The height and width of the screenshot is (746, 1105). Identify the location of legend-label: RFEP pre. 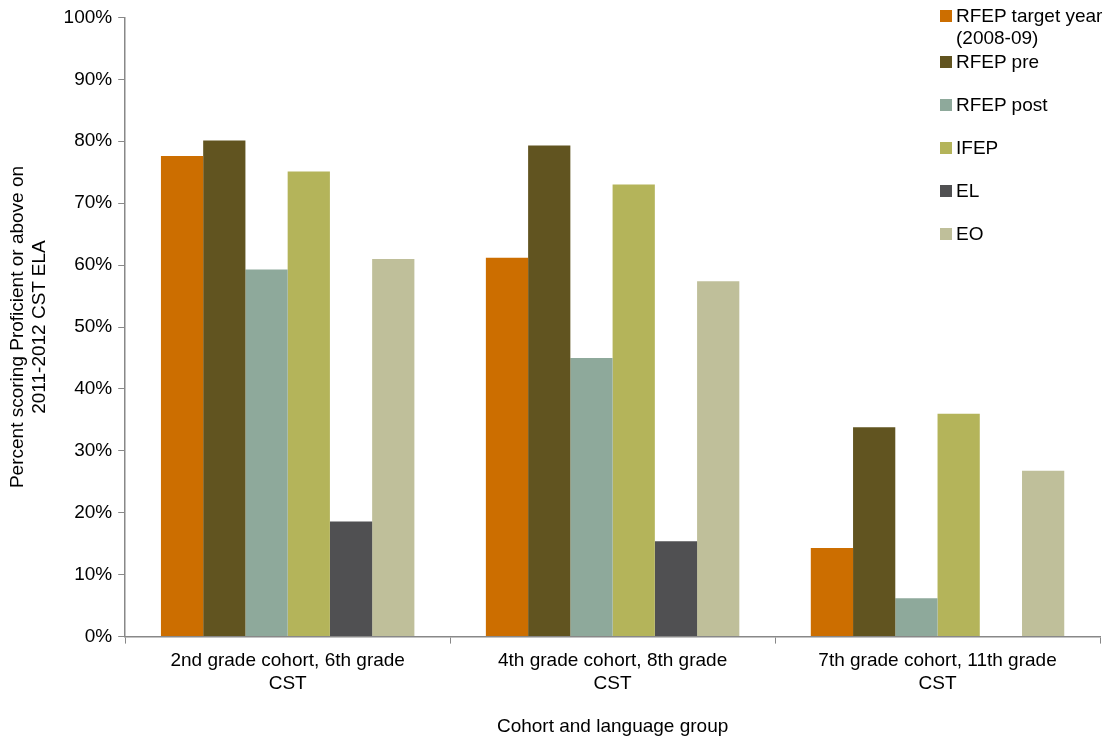
(998, 62).